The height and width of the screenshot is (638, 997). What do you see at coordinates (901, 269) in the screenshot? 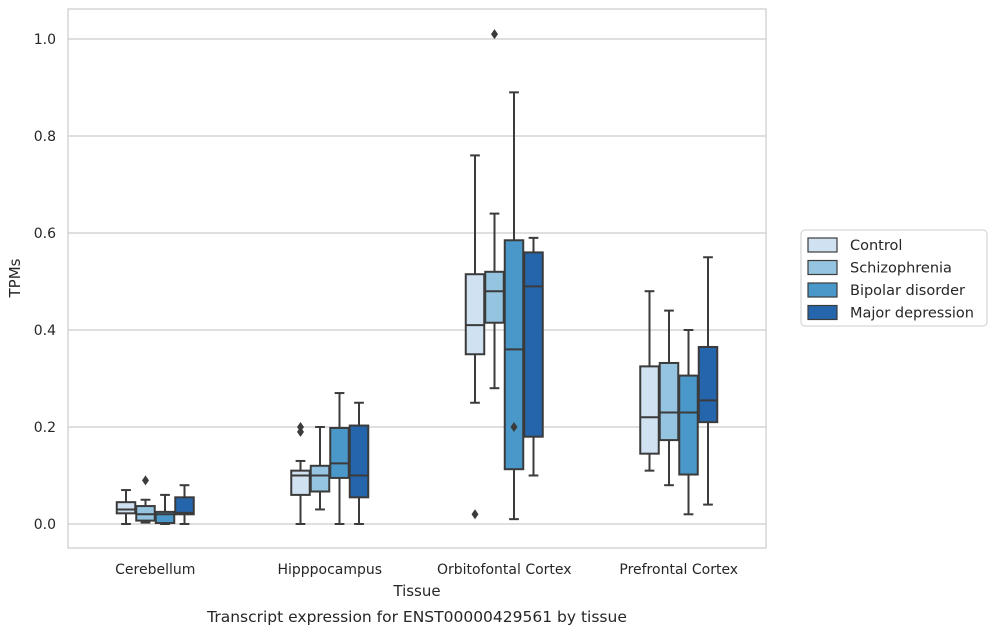
I see `legend-label: Schizophrenia` at bounding box center [901, 269].